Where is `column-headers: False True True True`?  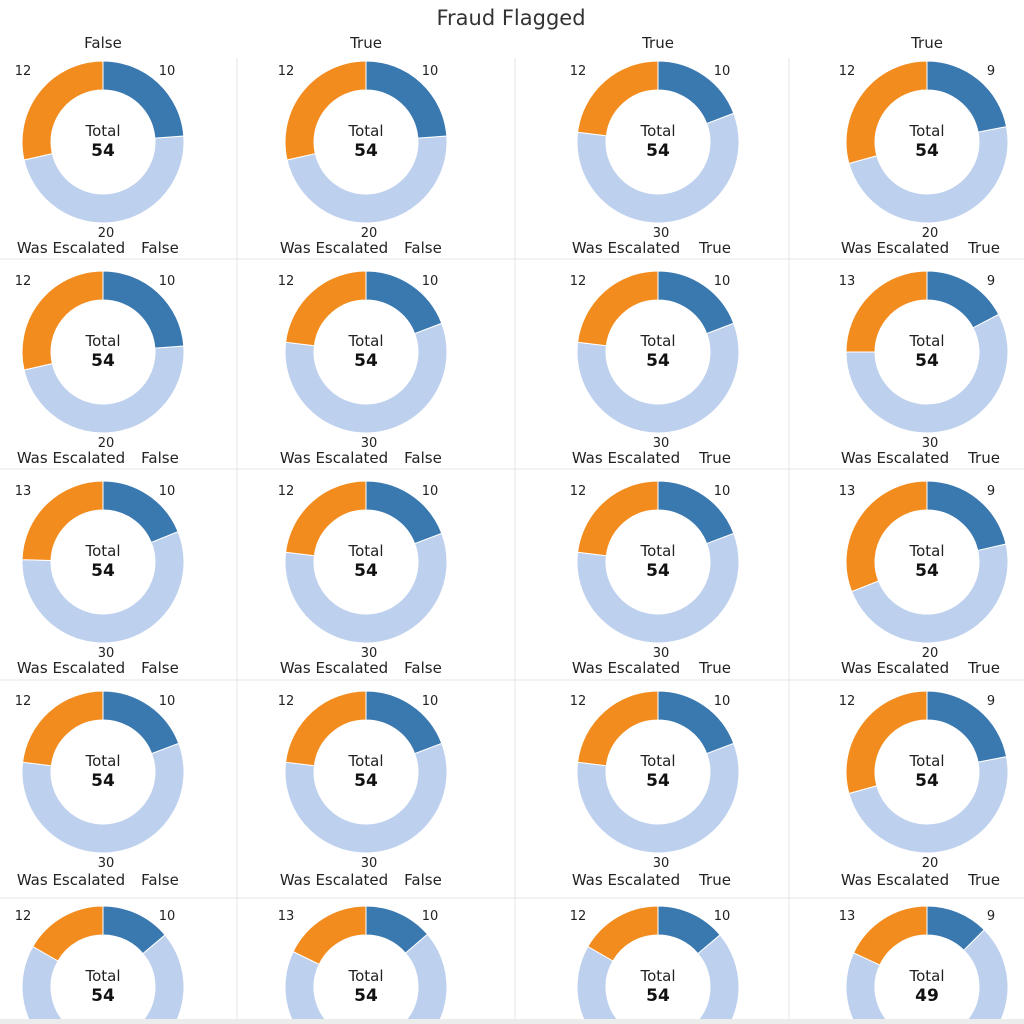 column-headers: False True True True is located at coordinates (513, 43).